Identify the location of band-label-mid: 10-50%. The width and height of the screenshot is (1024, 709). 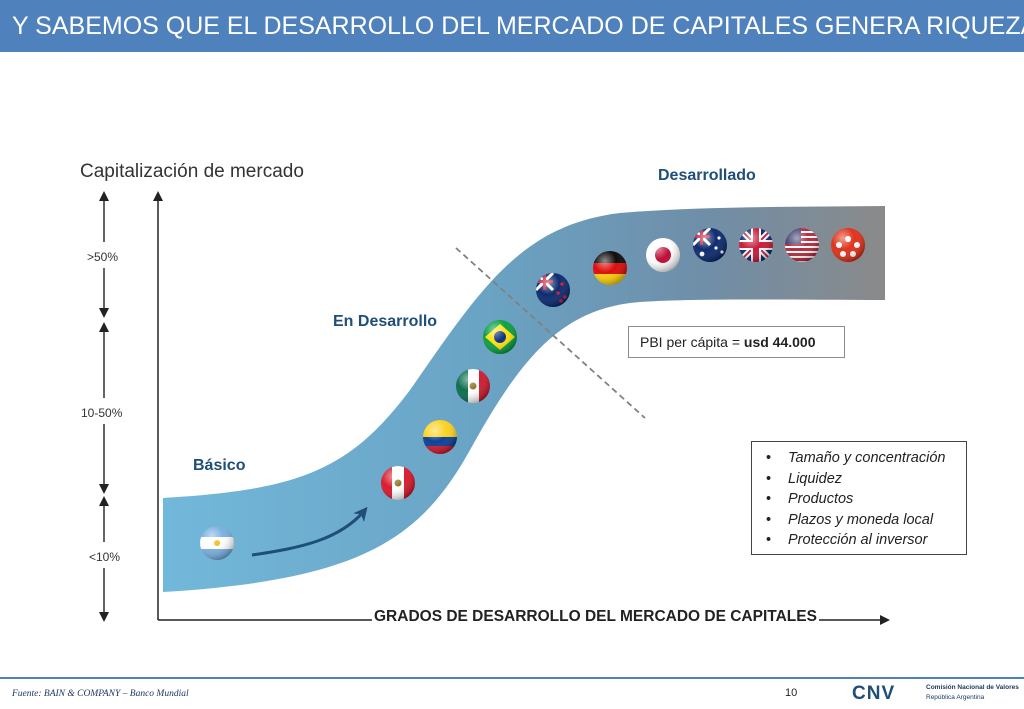
(102, 413).